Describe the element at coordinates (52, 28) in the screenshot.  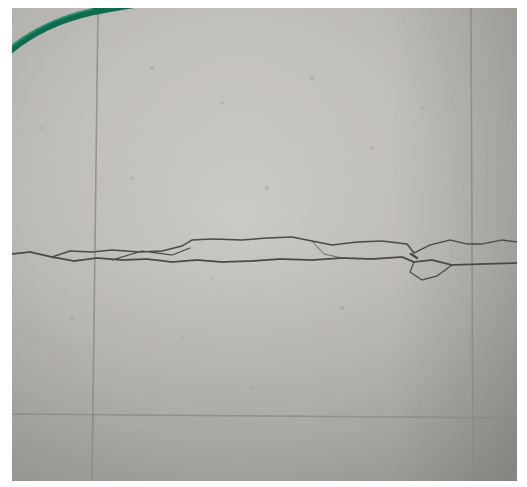
I see `green-cable-highlight` at that location.